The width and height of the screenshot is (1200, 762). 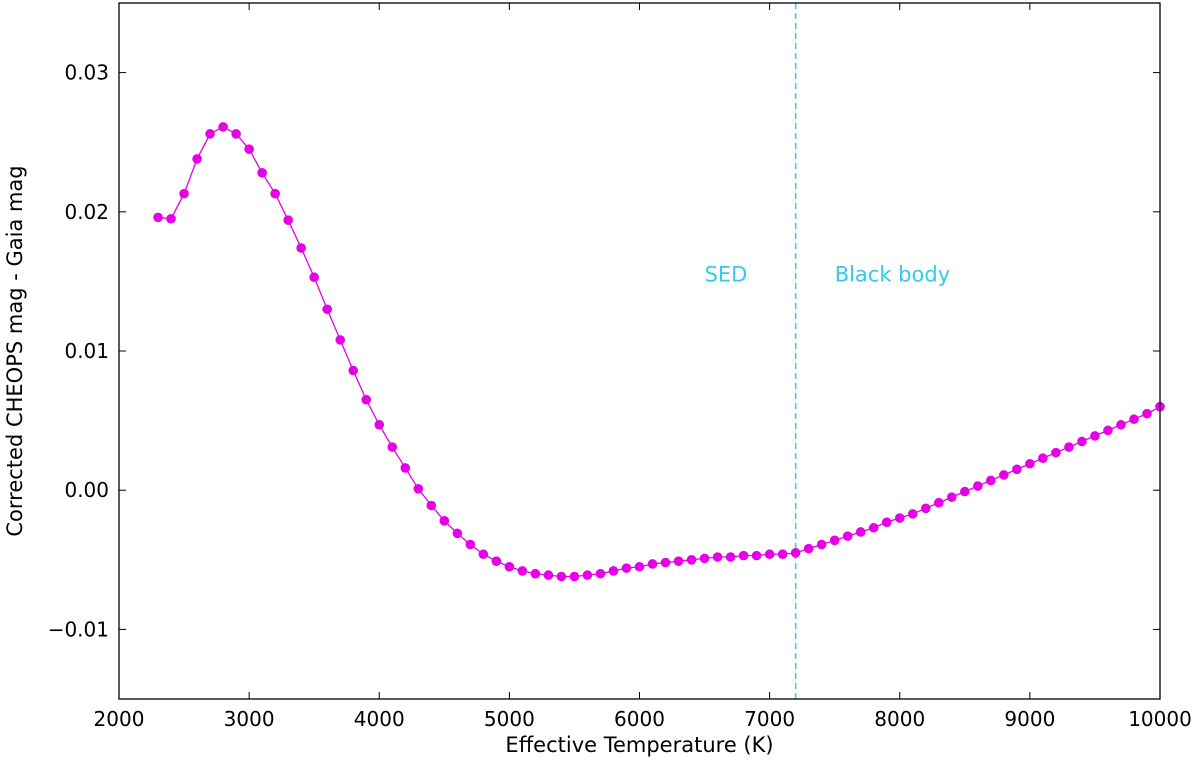 I want to click on x-tick-label: 9000, so click(x=1029, y=719).